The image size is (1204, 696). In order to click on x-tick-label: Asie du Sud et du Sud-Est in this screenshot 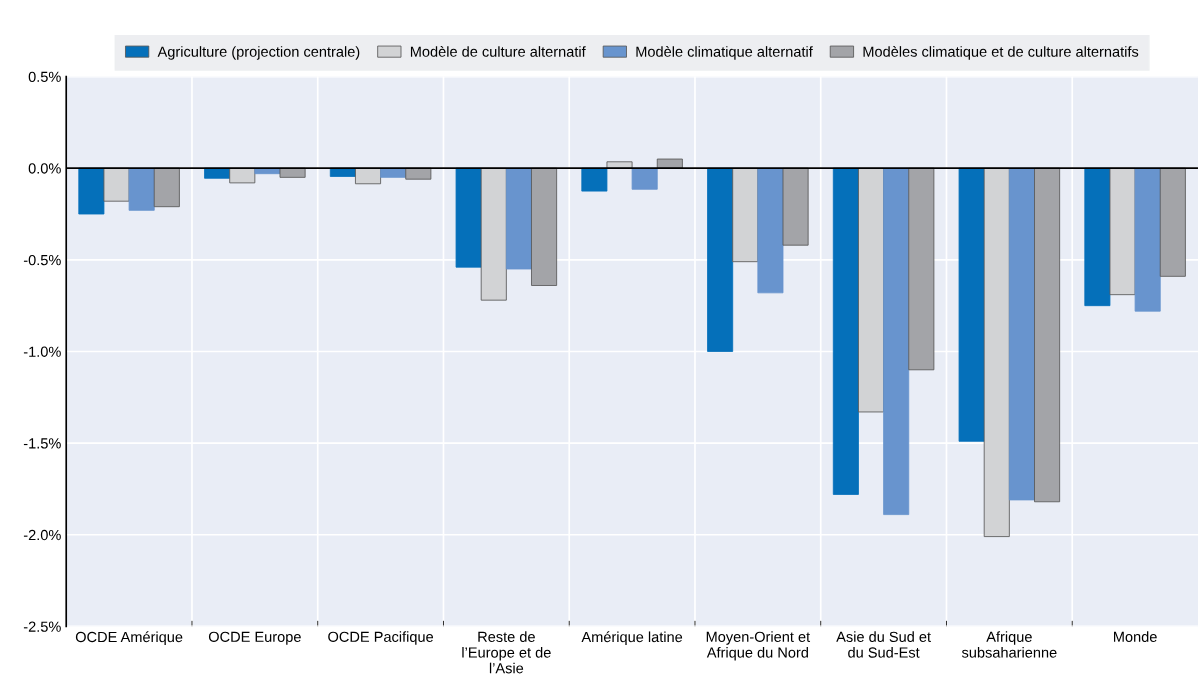, I will do `click(883, 644)`.